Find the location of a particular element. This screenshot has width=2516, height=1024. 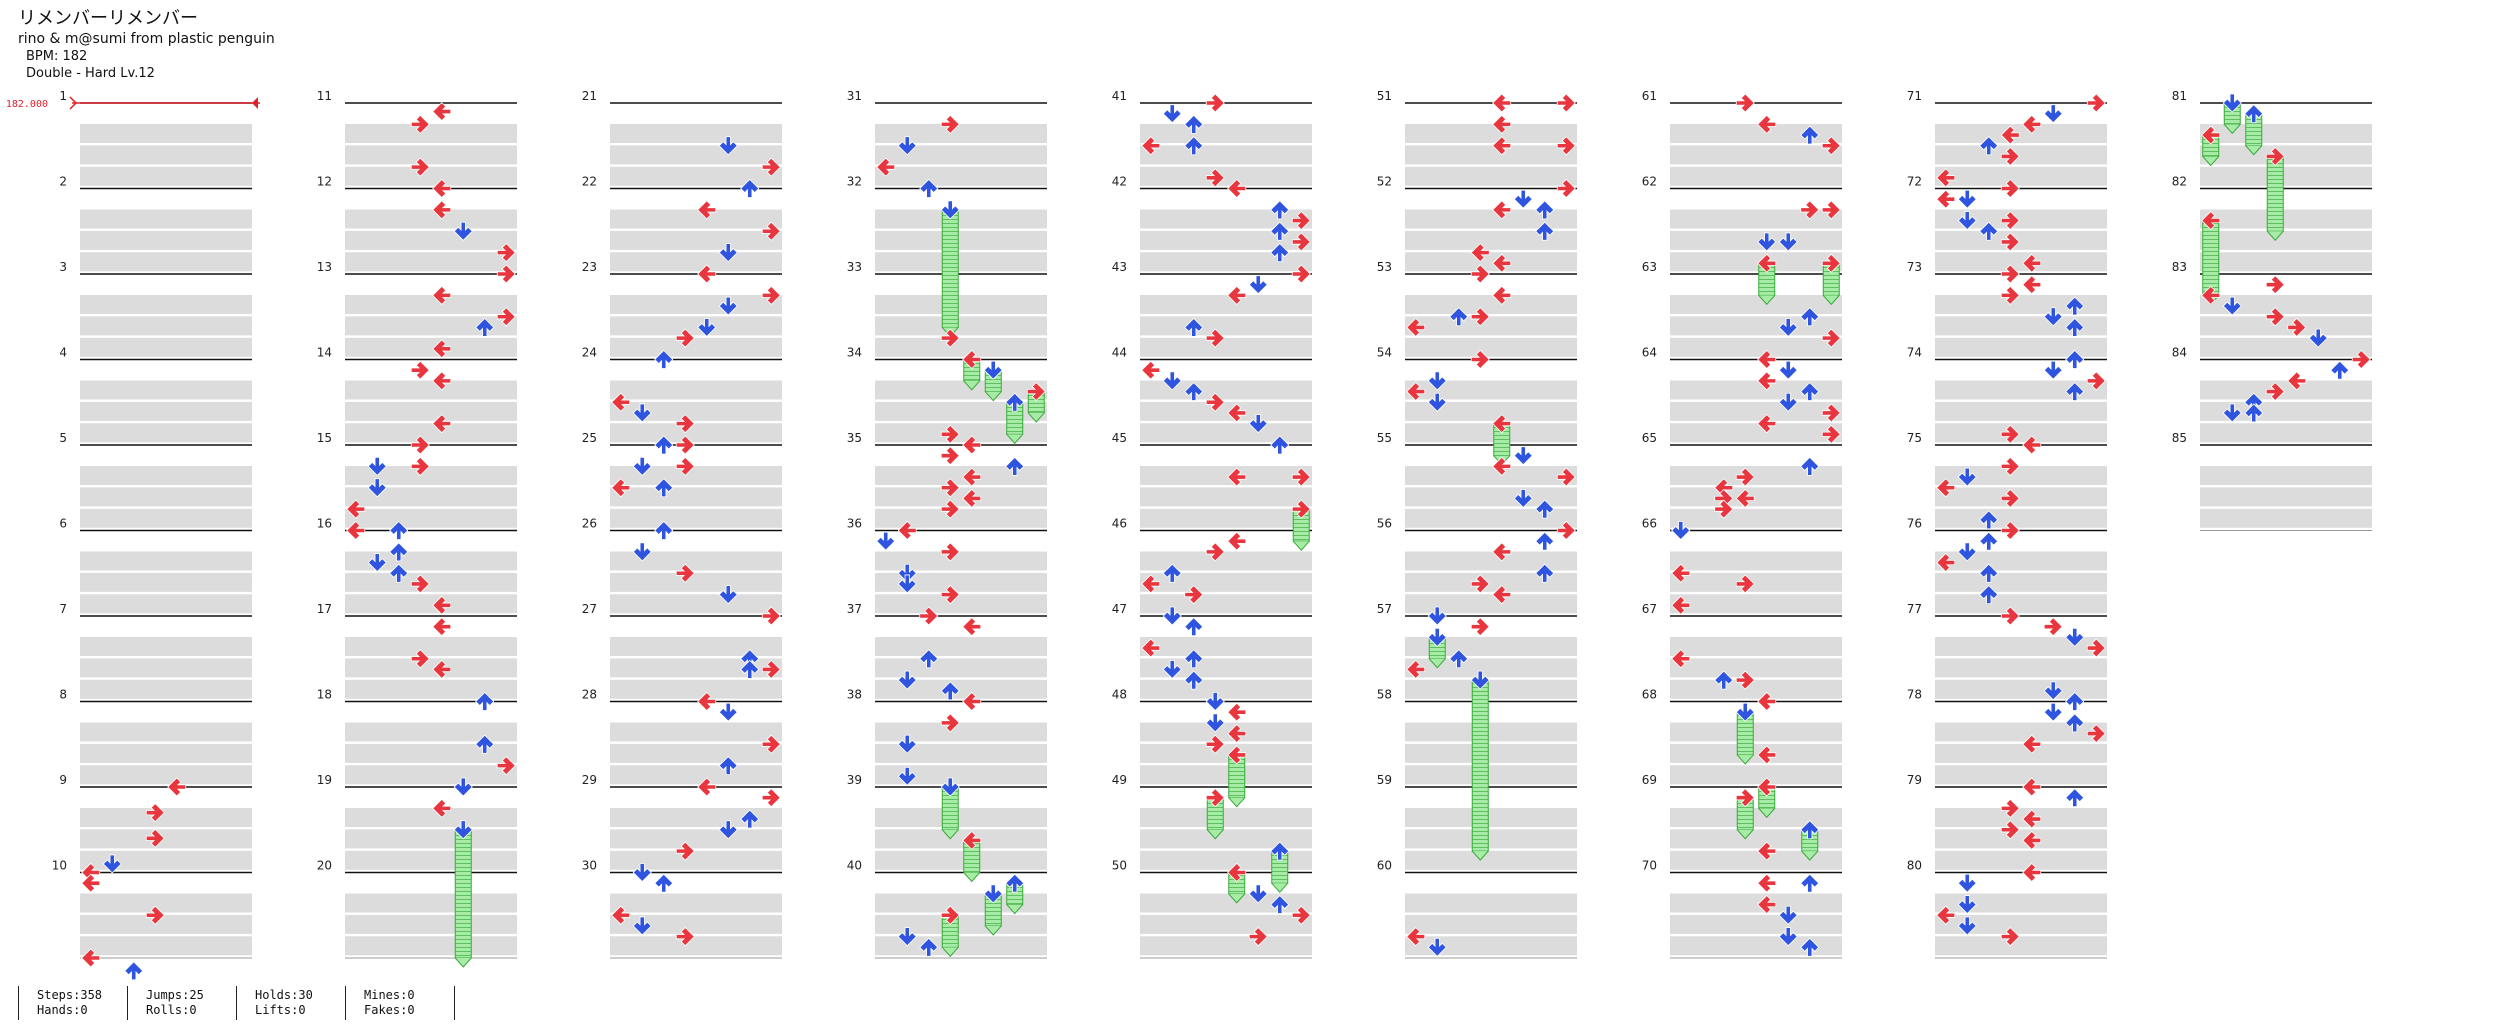

measure-number: 36 is located at coordinates (854, 524).